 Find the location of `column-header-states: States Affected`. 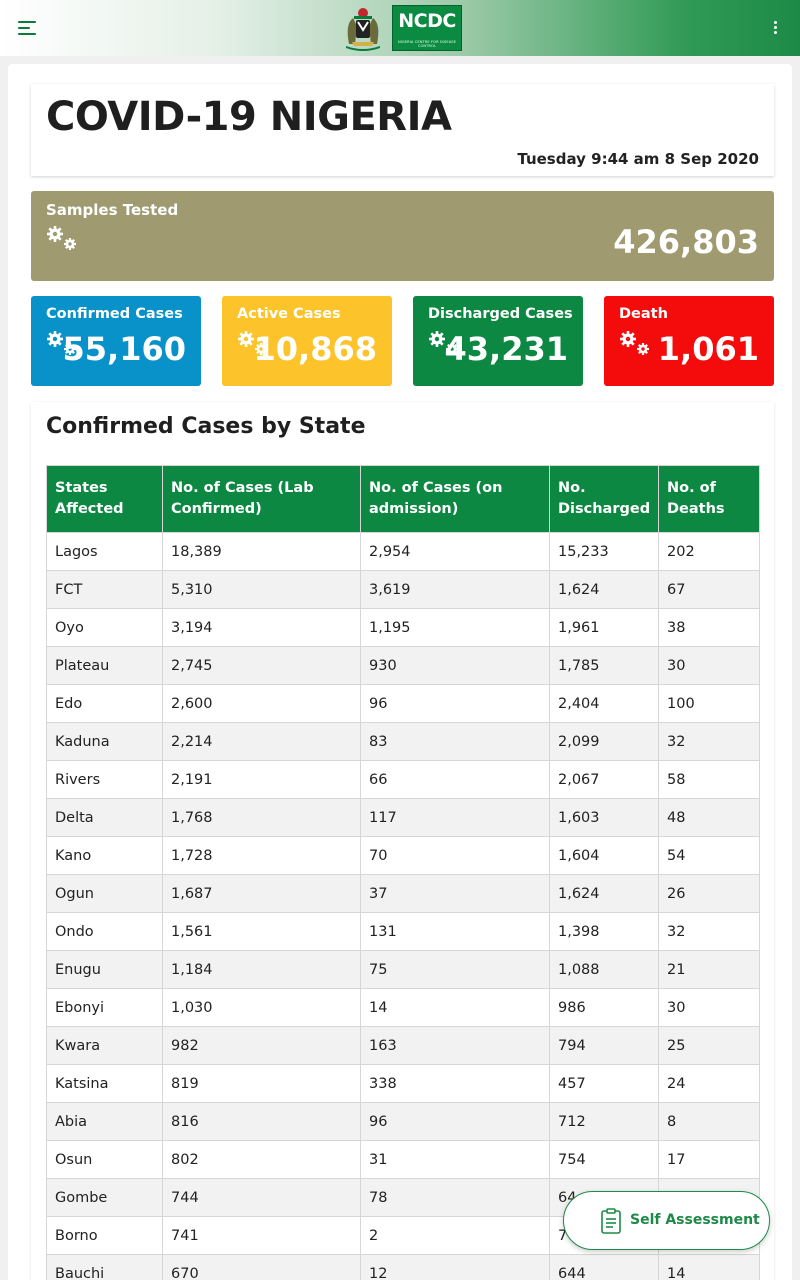

column-header-states: States Affected is located at coordinates (104, 499).